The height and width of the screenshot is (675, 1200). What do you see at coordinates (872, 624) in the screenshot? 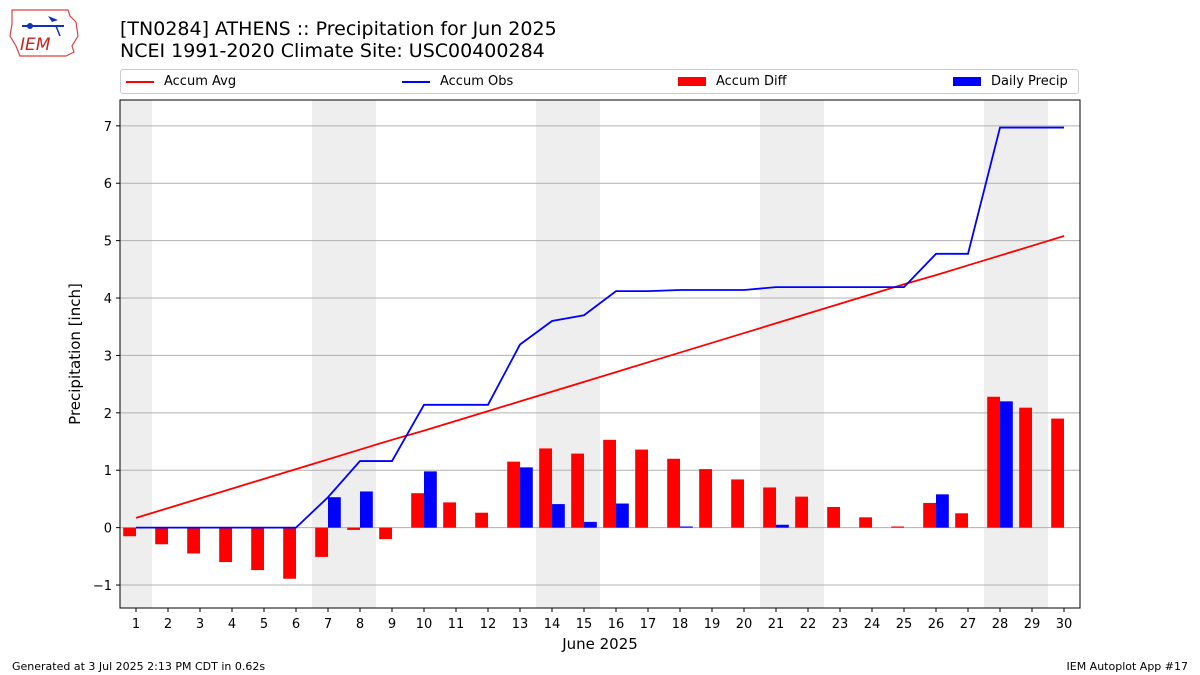
I see `x-tick-label: 24` at bounding box center [872, 624].